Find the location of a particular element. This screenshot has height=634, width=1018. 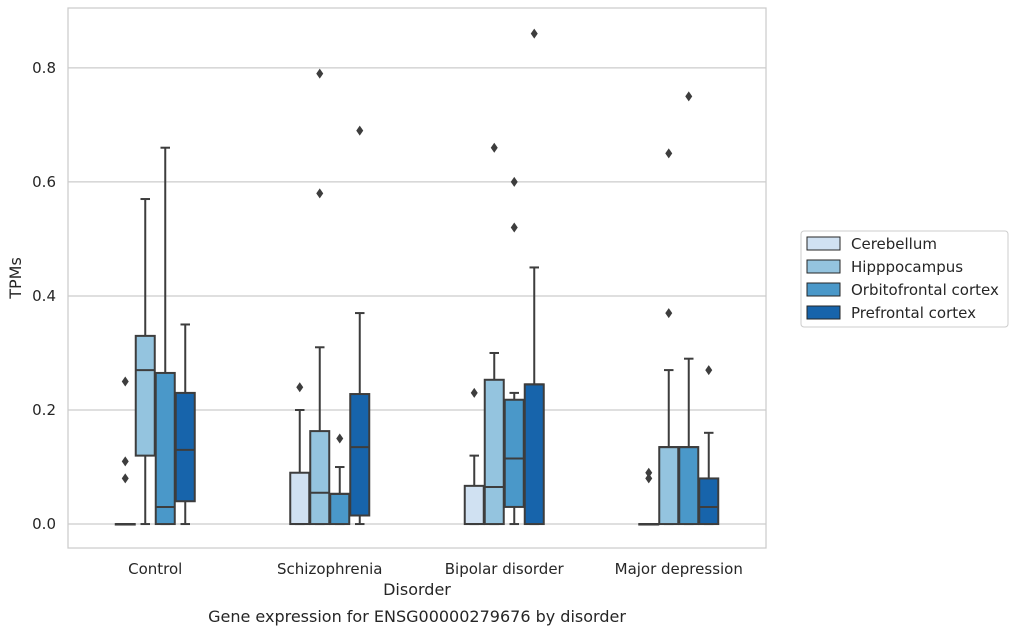

legend-label-hippocampus: Hipppocampus is located at coordinates (907, 267).